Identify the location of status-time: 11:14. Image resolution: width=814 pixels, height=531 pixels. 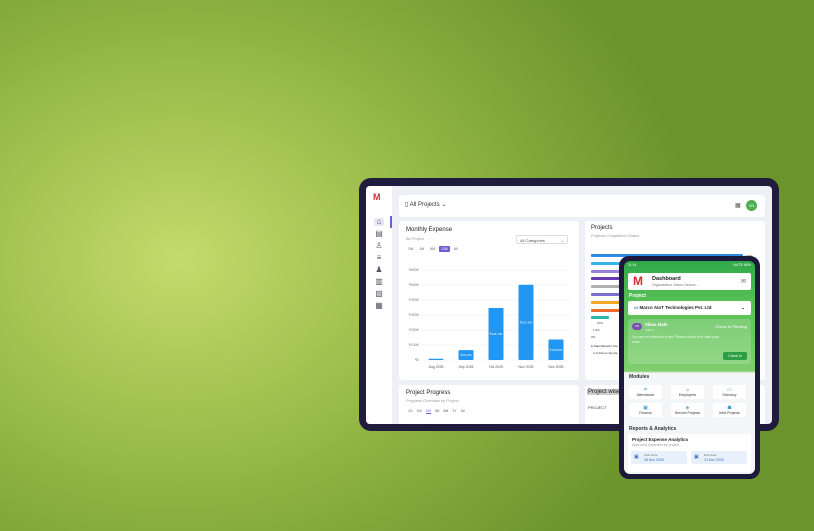
(632, 265).